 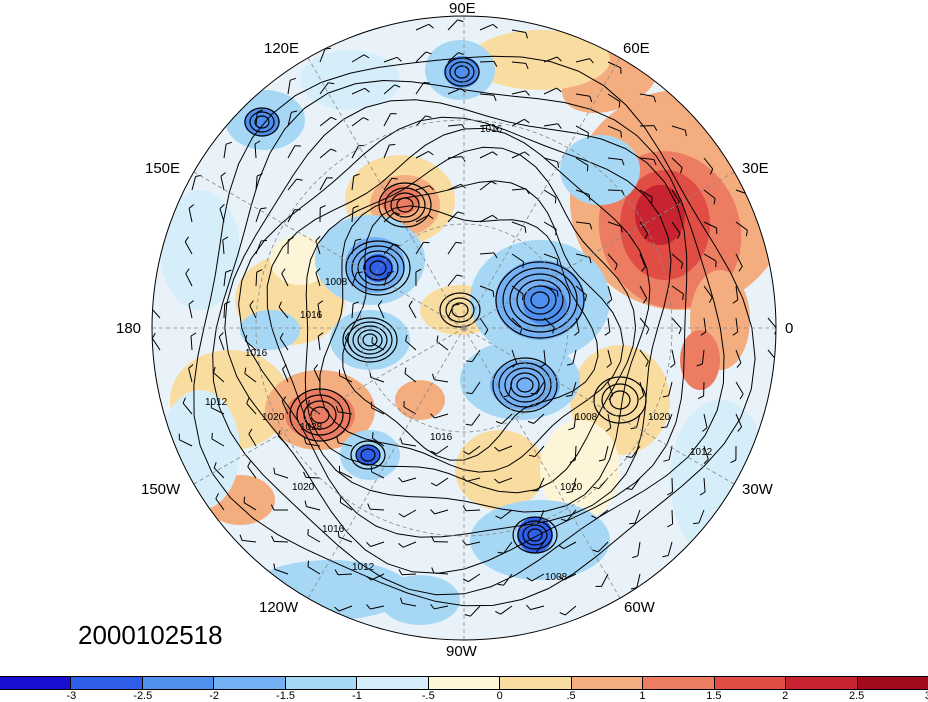 What do you see at coordinates (36, 683) in the screenshot?
I see `colorbar-segment` at bounding box center [36, 683].